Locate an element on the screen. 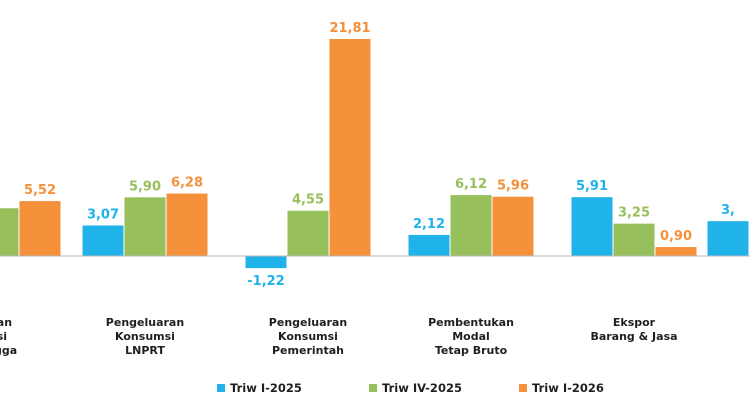  category-label: Ekspor is located at coordinates (634, 322).